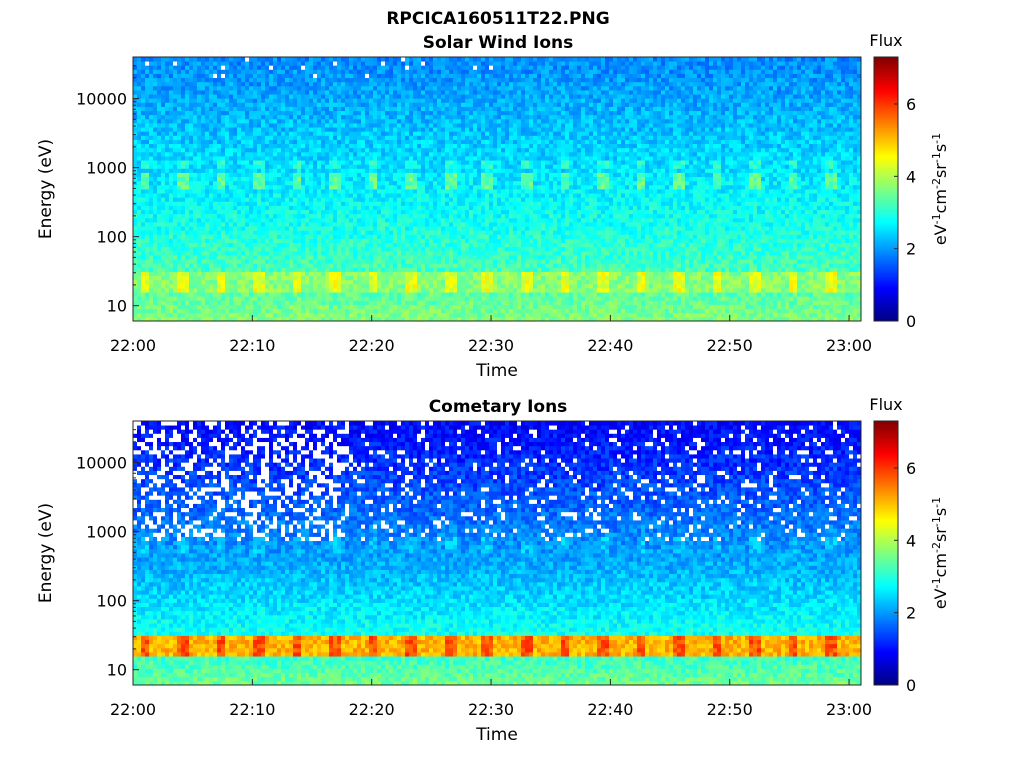  I want to click on x-tick-label: 22:50, so click(730, 345).